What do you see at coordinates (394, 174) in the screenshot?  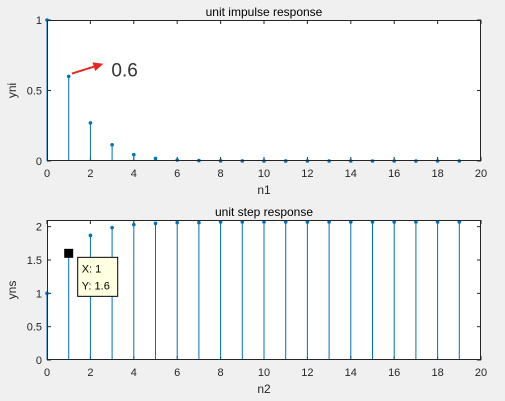 I see `impulse-x-tick-label: 16` at bounding box center [394, 174].